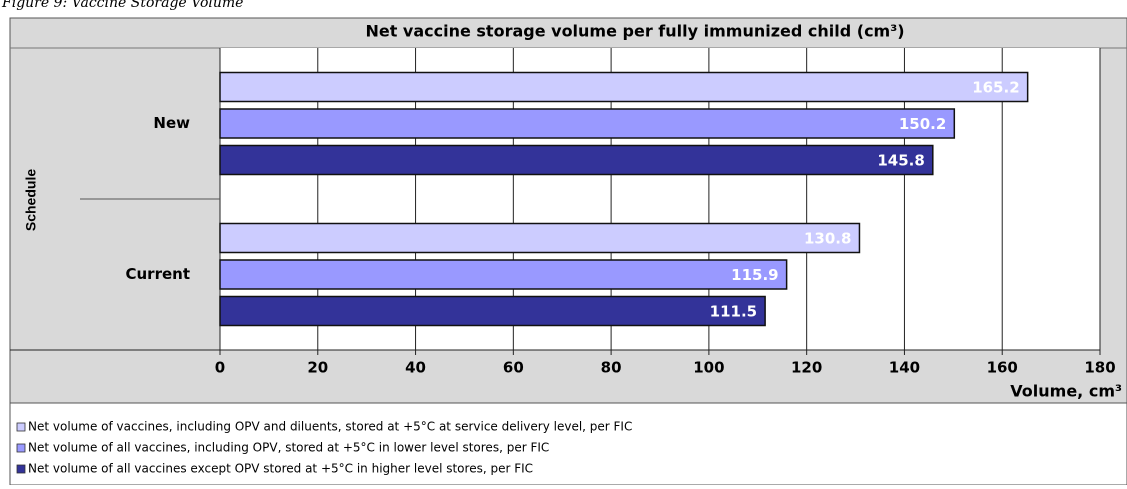 The width and height of the screenshot is (1127, 489). What do you see at coordinates (827, 239) in the screenshot?
I see `data-label: 130.8` at bounding box center [827, 239].